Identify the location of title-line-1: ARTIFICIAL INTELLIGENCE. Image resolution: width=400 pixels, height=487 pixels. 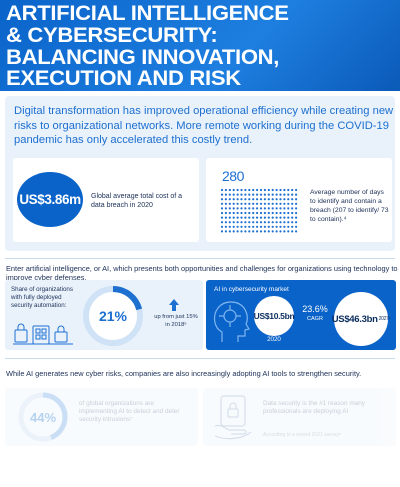
(147, 13).